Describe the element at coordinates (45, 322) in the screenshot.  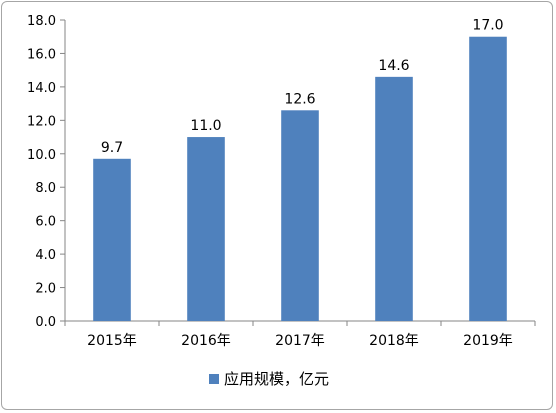
I see `y-tick-label: 0.0` at that location.